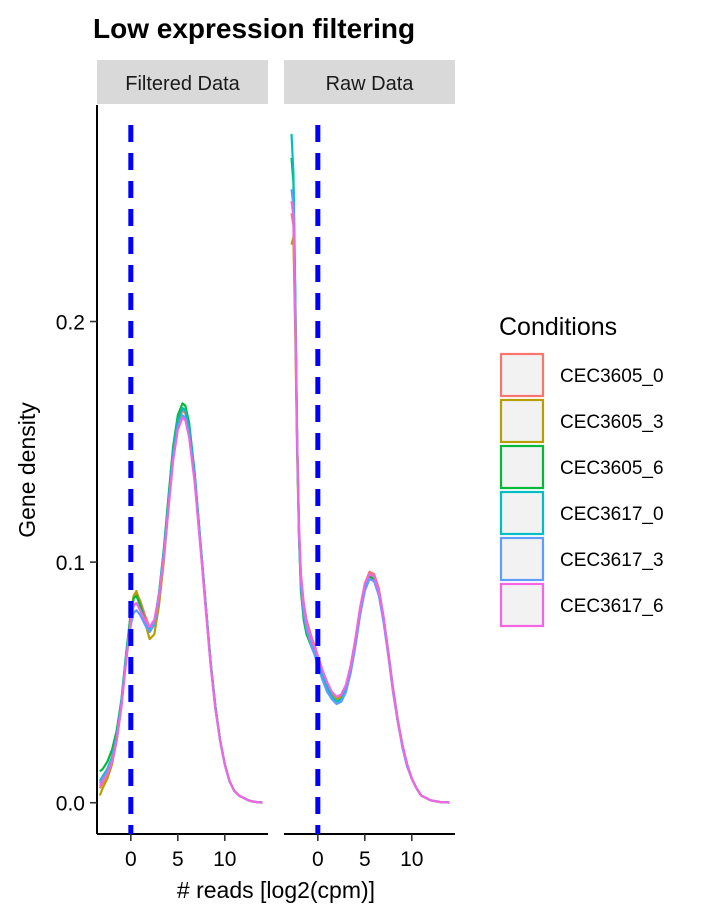  I want to click on y-tick-label: 0.2, so click(70, 323).